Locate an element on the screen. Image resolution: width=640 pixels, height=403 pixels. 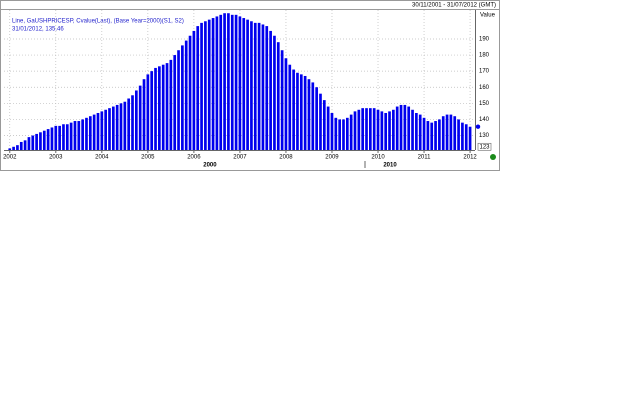
legend-last-value: 31/01/2012, 135.46 is located at coordinates (38, 30).